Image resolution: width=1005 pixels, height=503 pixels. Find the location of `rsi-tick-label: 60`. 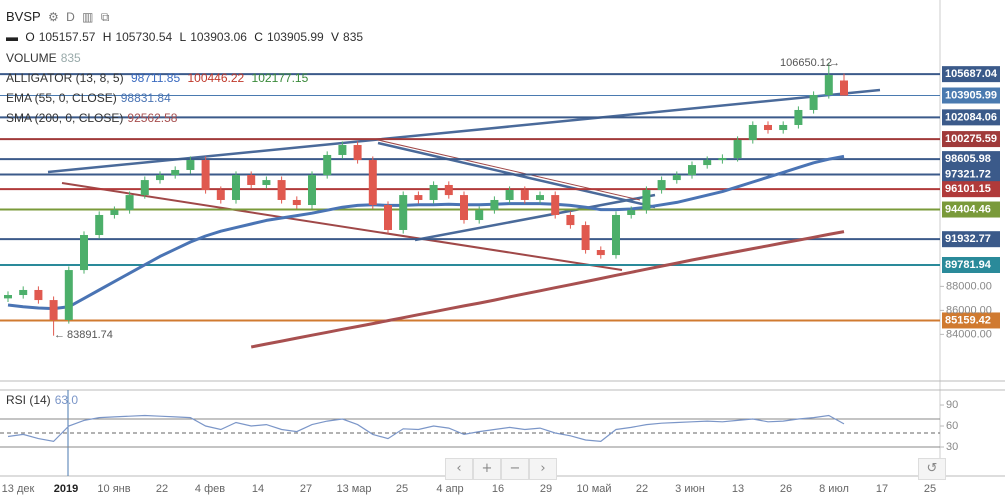

rsi-tick-label: 60 is located at coordinates (952, 426).